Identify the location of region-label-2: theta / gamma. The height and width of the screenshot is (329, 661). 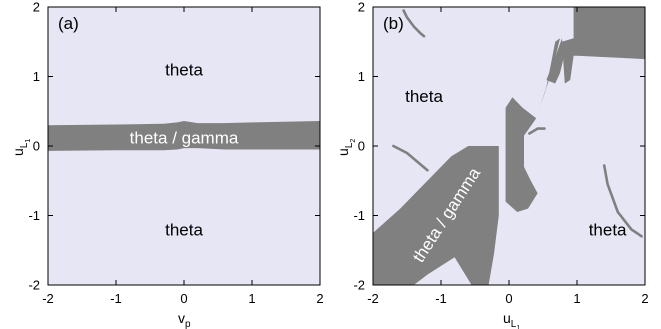
(184, 138).